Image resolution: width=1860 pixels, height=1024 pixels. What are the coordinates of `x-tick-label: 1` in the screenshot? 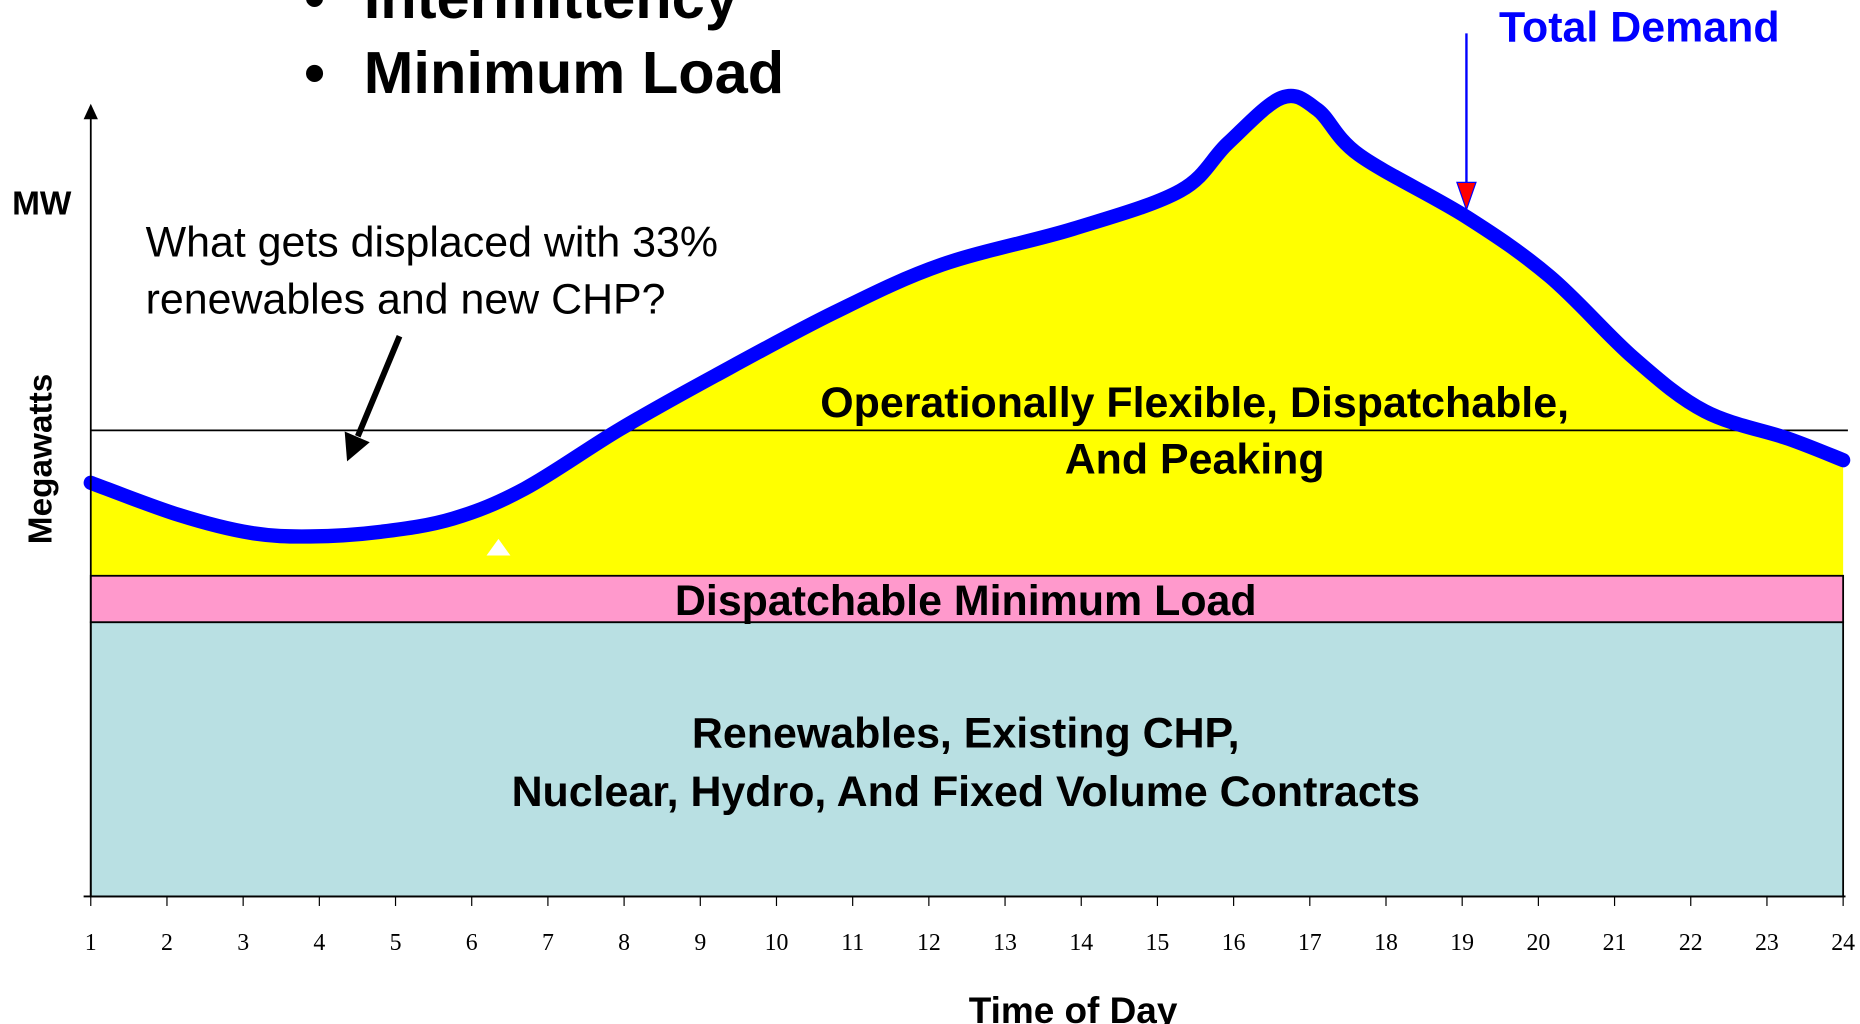 It's located at (91, 943).